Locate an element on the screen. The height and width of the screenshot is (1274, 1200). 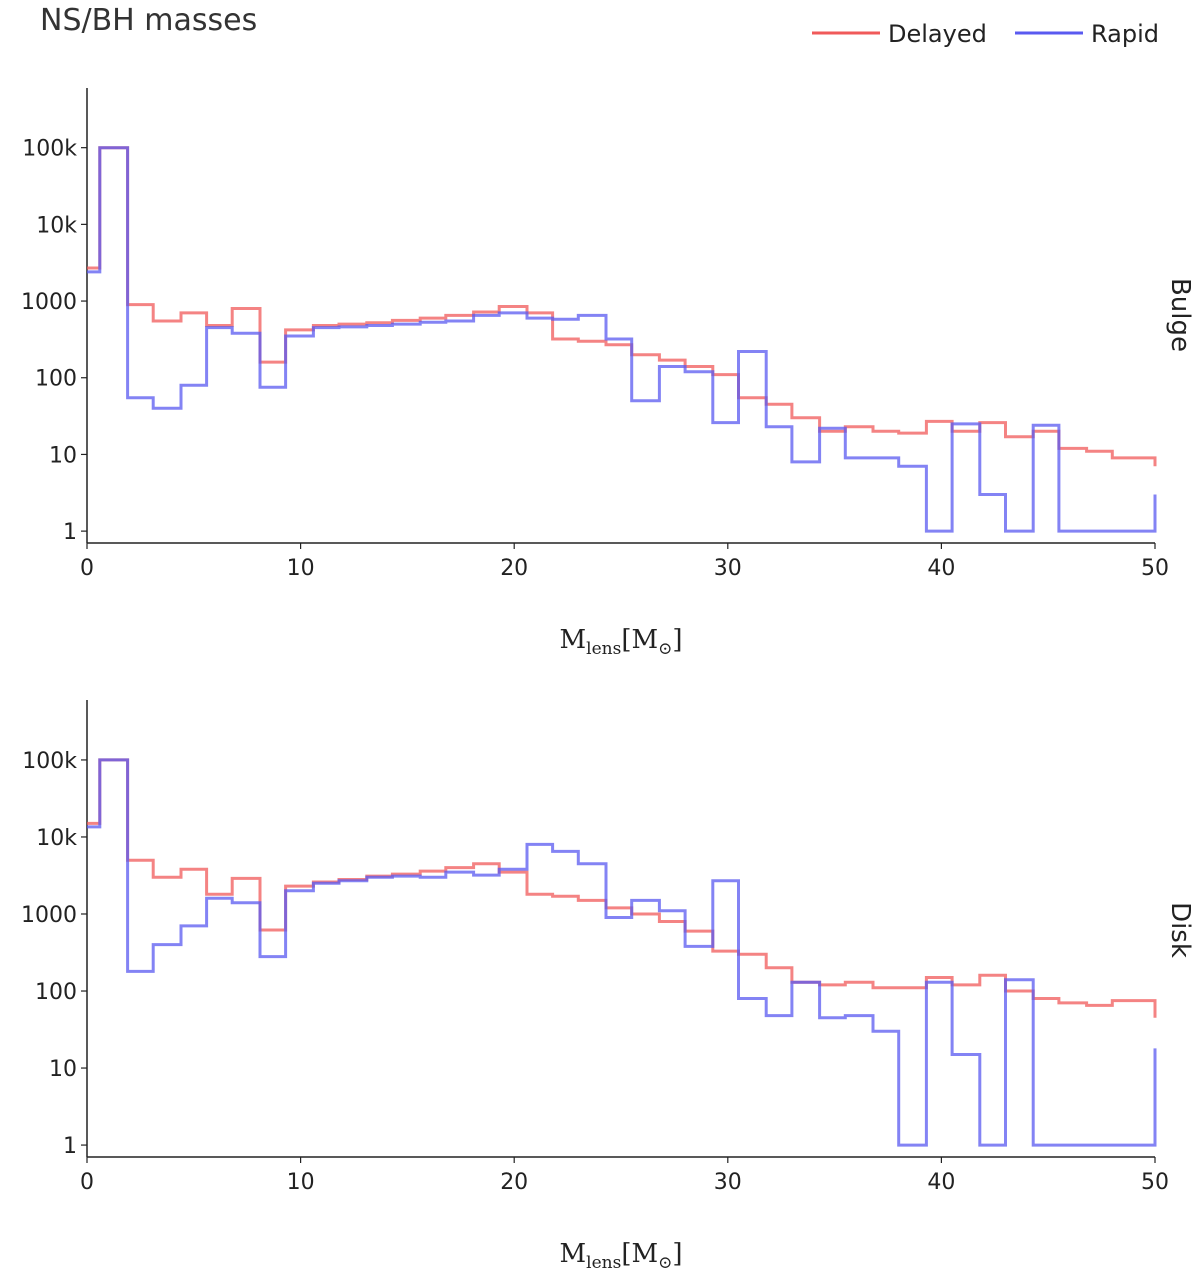
legend: Delayed Rapid is located at coordinates (985, 34).